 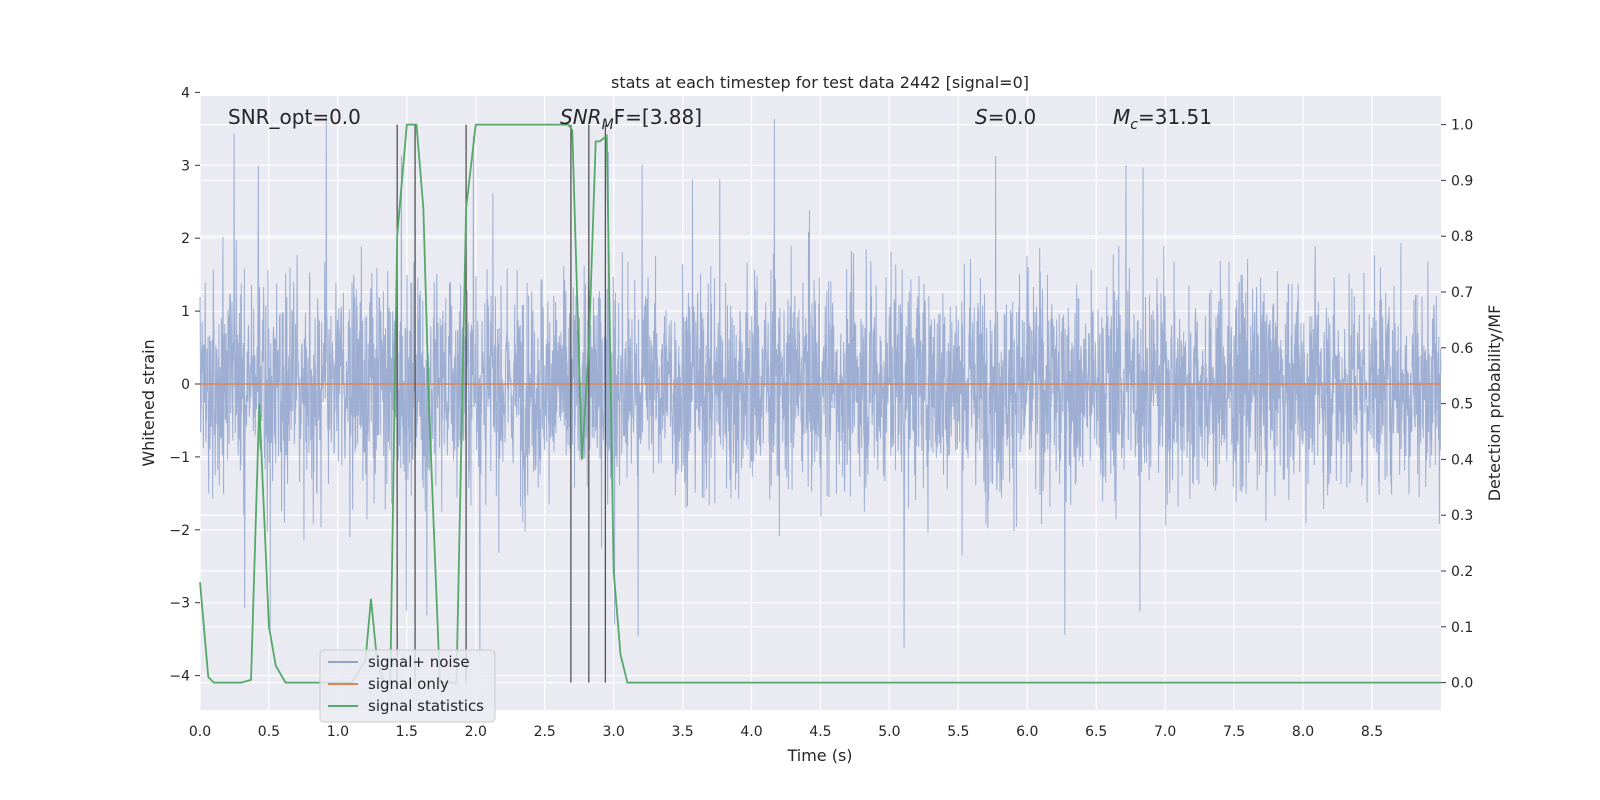 I want to click on y2-tick-label: 0.3, so click(x=1462, y=516).